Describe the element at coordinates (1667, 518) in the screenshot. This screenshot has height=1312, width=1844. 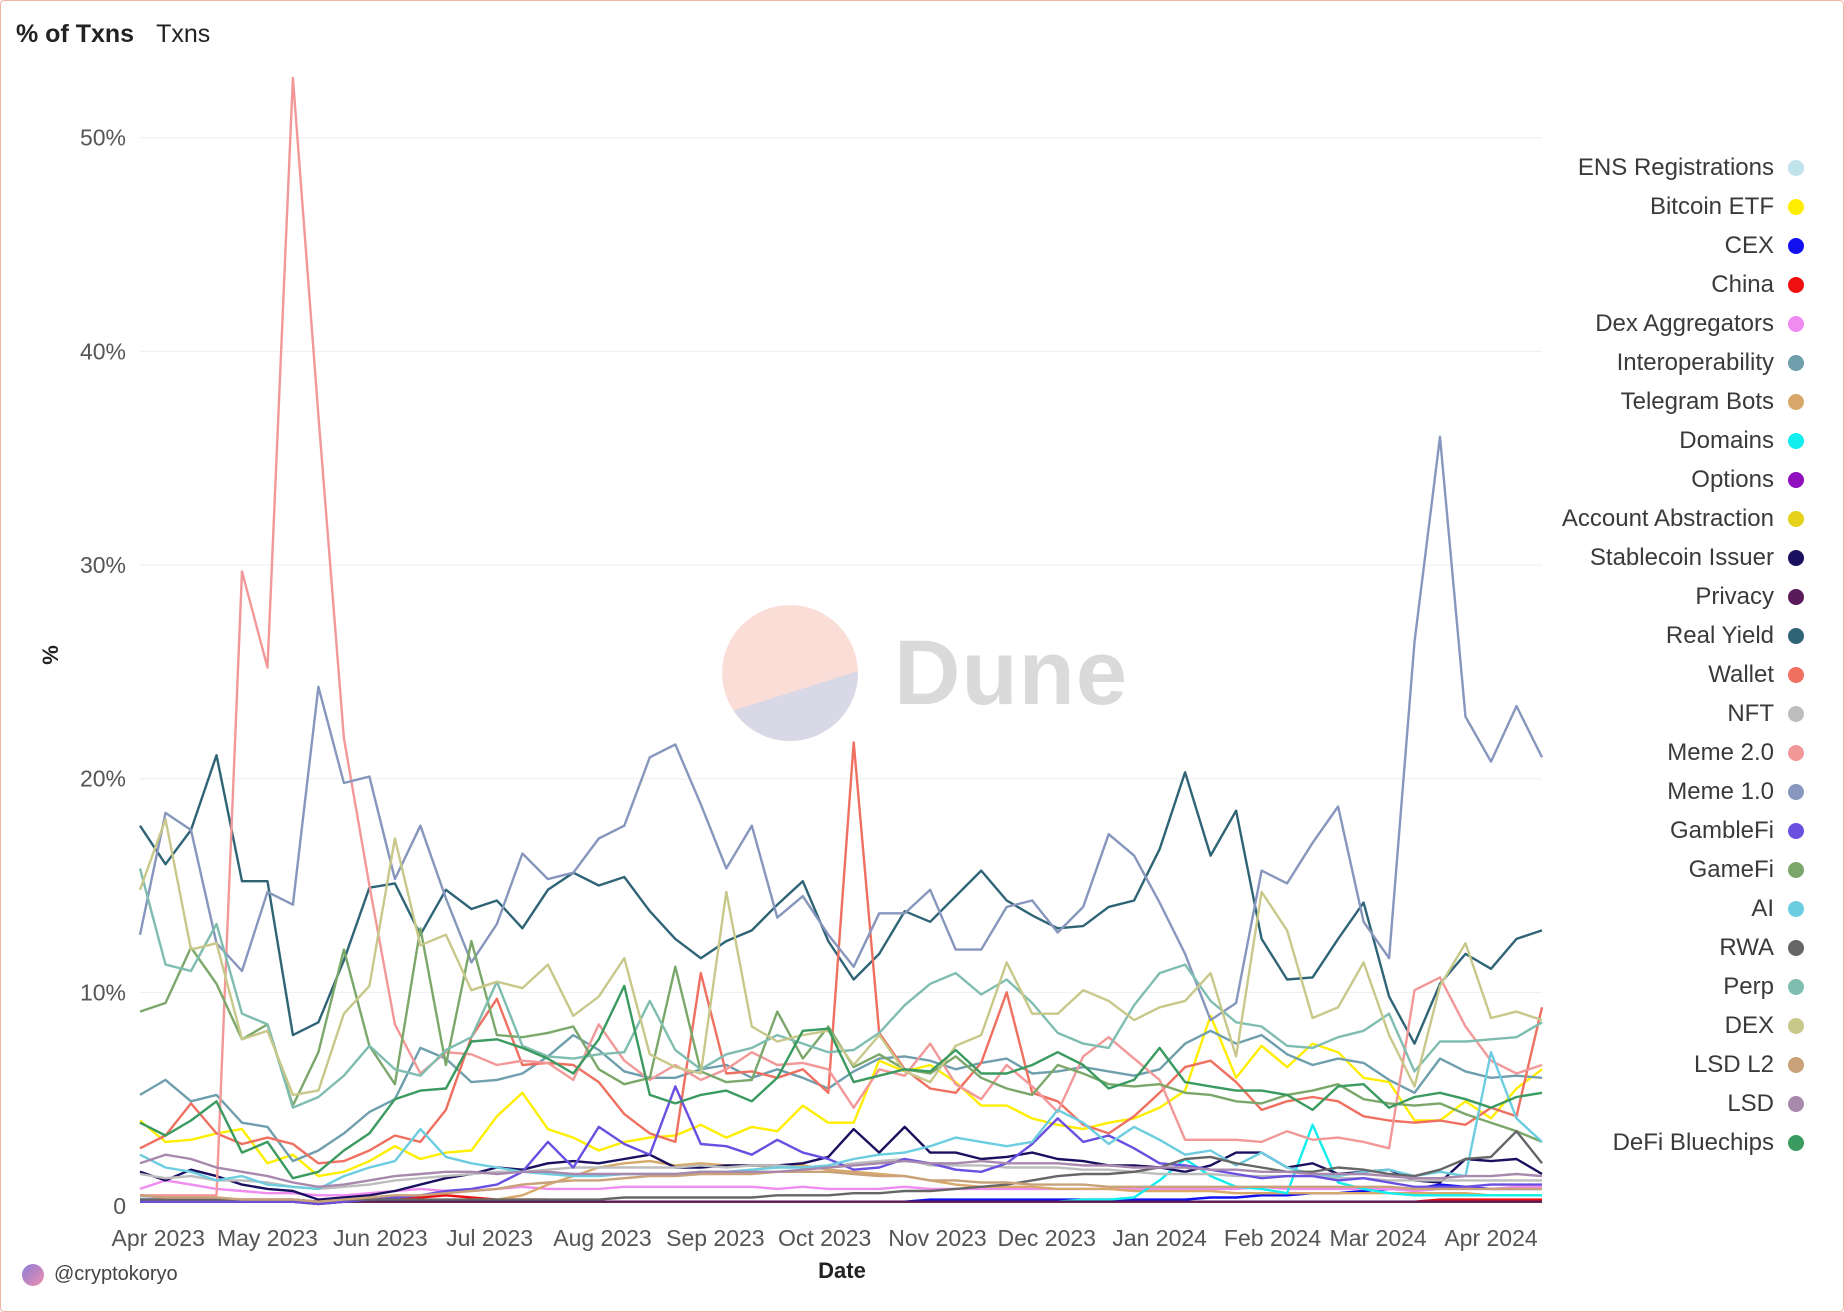
I see `legend-label: Account Abstraction` at that location.